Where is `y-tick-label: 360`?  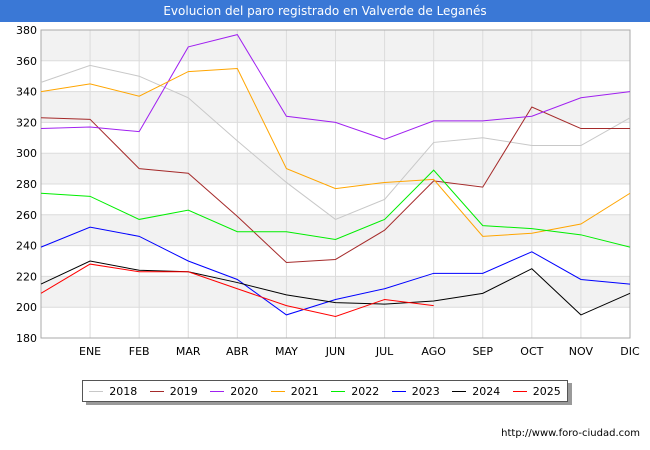 y-tick-label: 360 is located at coordinates (26, 61).